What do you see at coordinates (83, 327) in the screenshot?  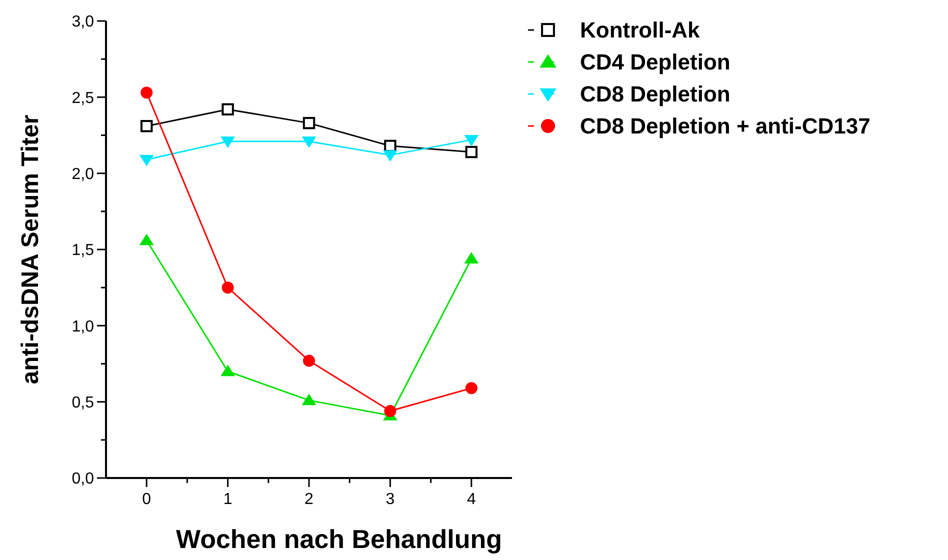 I see `y-tick-label: 1,0` at bounding box center [83, 327].